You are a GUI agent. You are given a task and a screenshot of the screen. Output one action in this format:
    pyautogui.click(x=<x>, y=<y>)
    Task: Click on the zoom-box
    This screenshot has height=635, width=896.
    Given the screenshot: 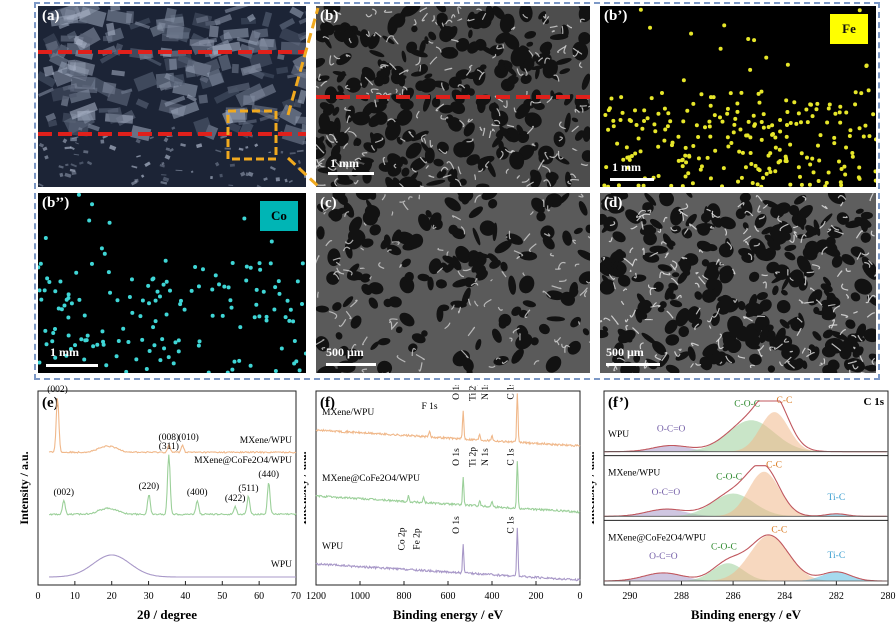 What is the action you would take?
    pyautogui.click(x=252, y=135)
    